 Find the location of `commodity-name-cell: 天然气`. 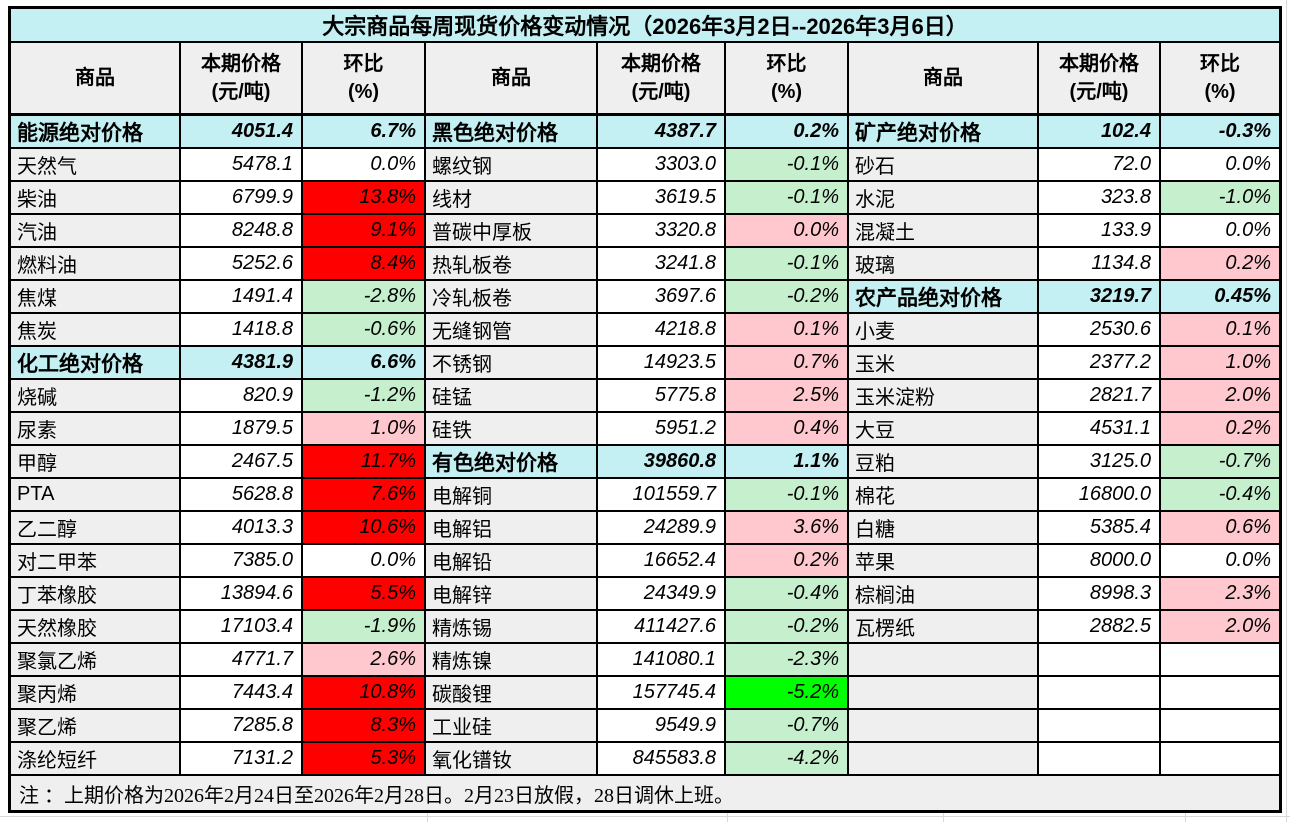

commodity-name-cell: 天然气 is located at coordinates (96, 165).